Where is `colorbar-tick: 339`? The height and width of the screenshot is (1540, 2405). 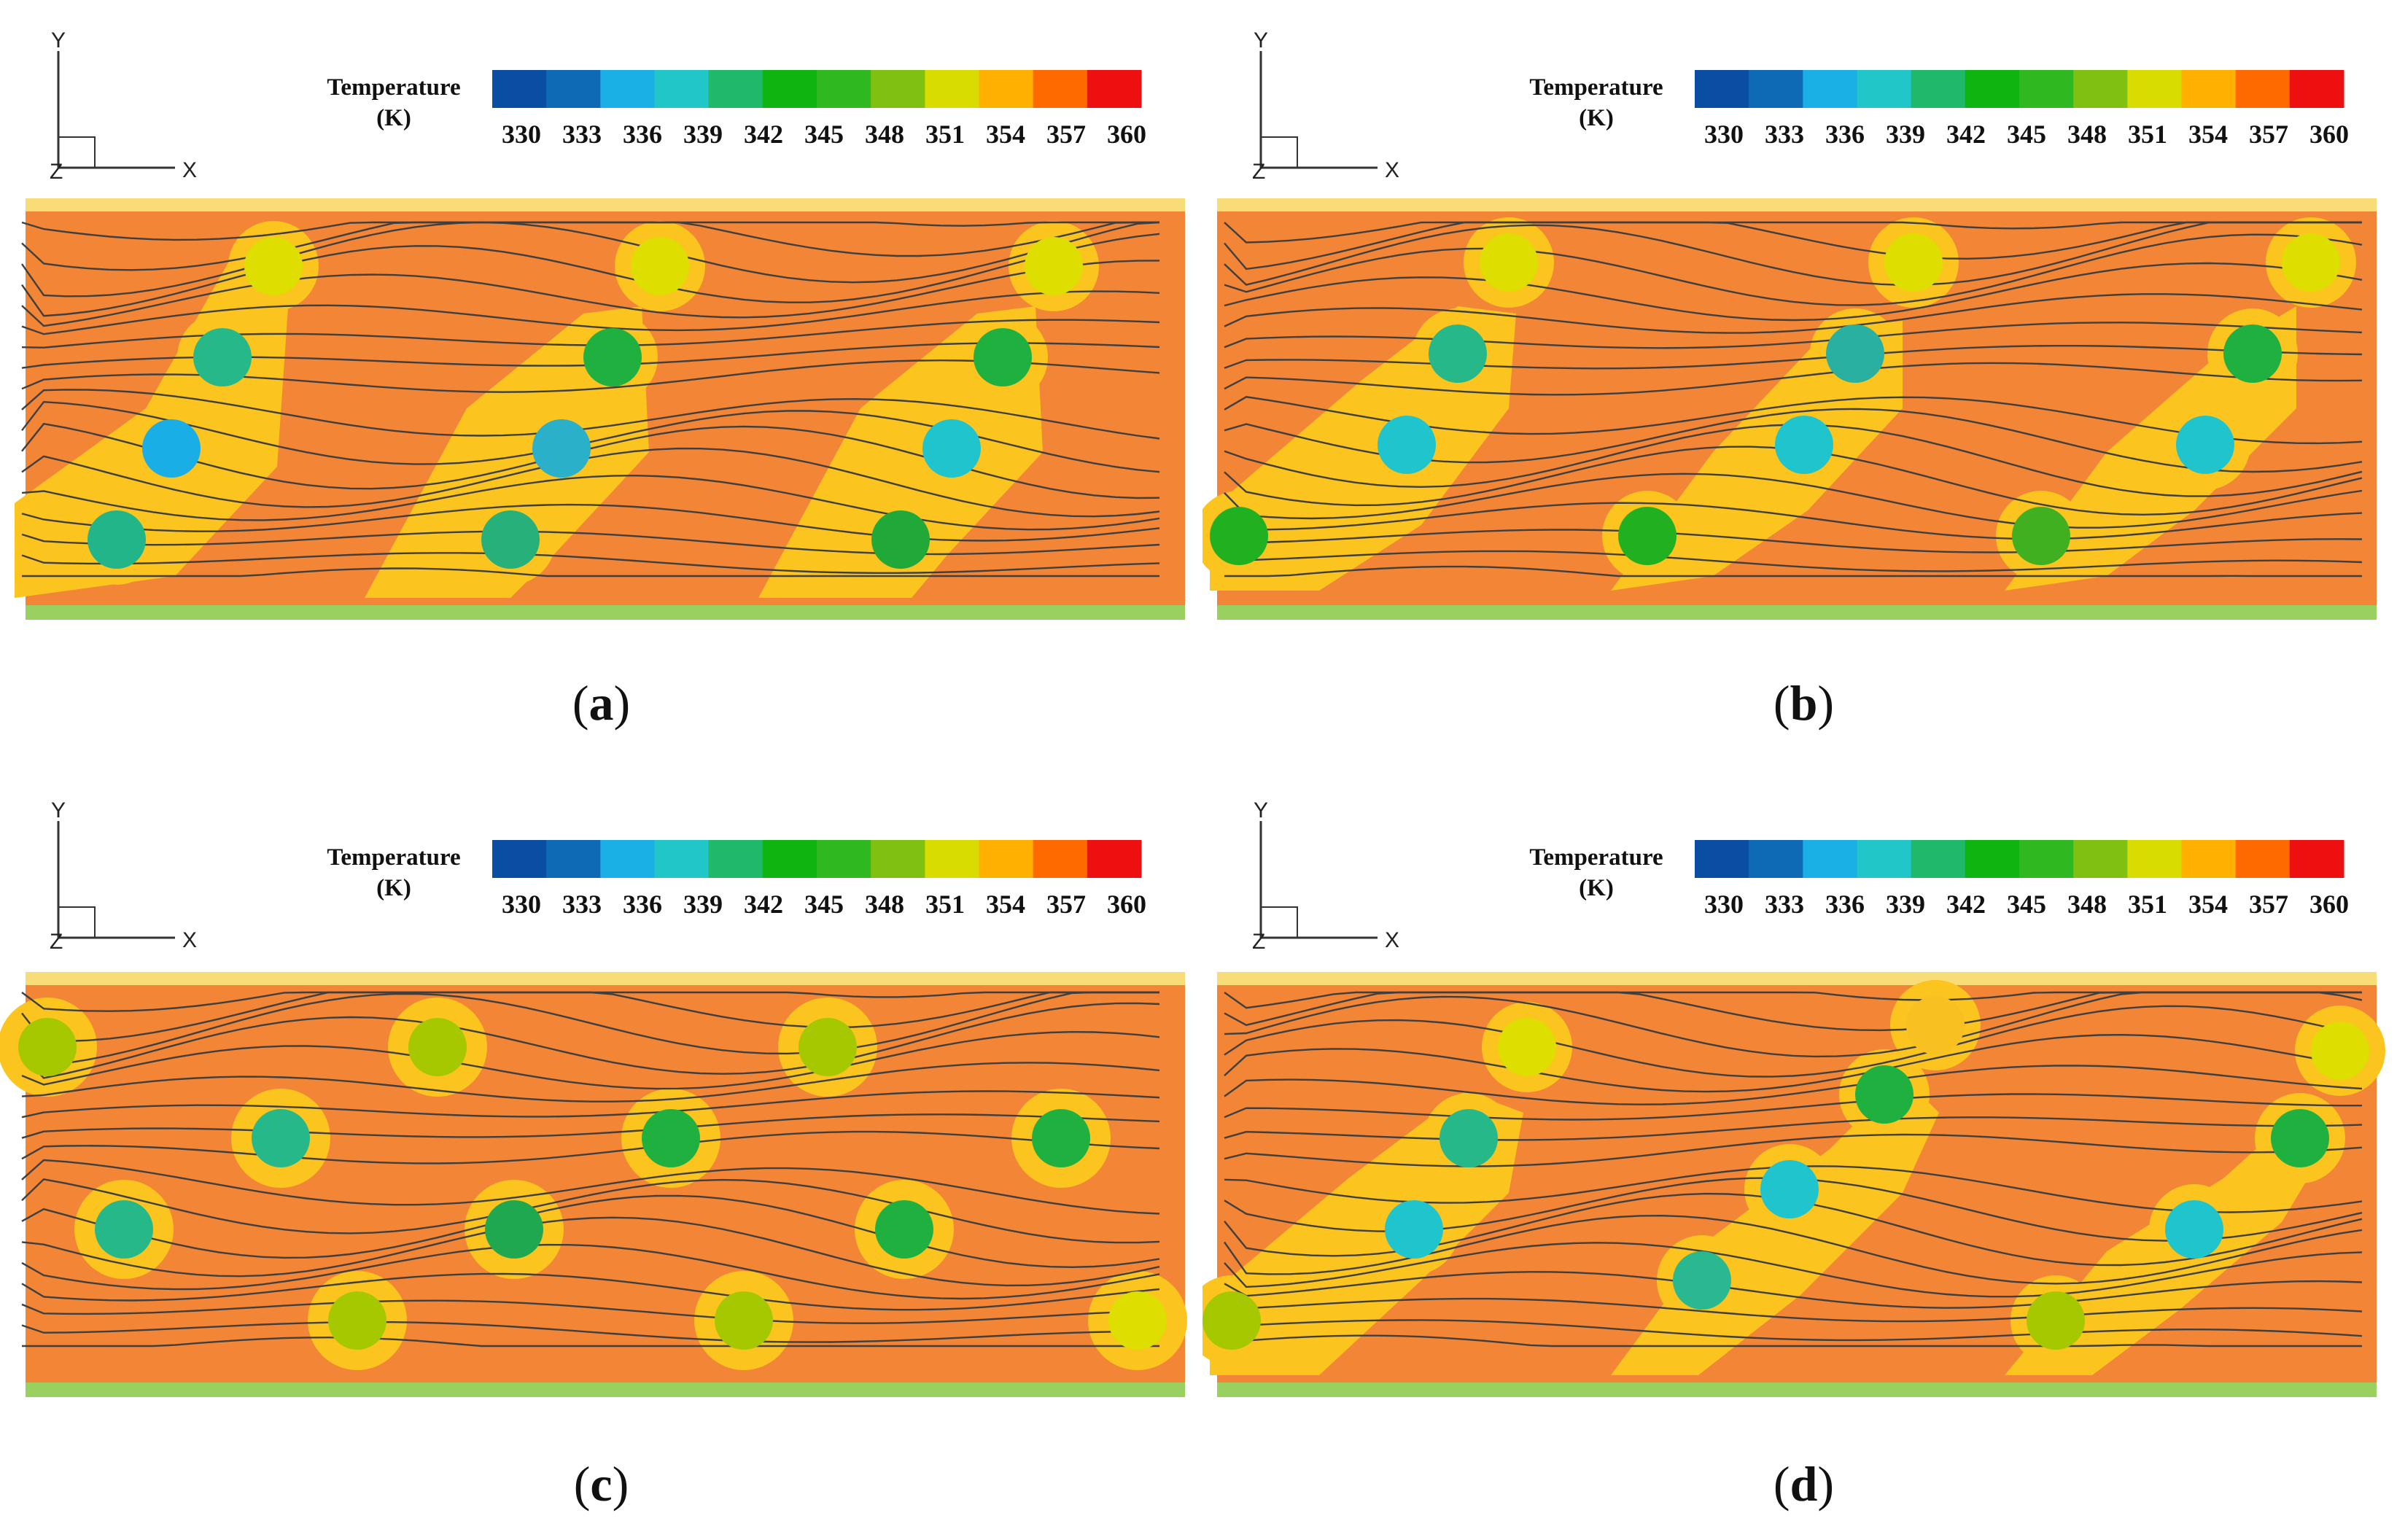 colorbar-tick: 339 is located at coordinates (703, 134).